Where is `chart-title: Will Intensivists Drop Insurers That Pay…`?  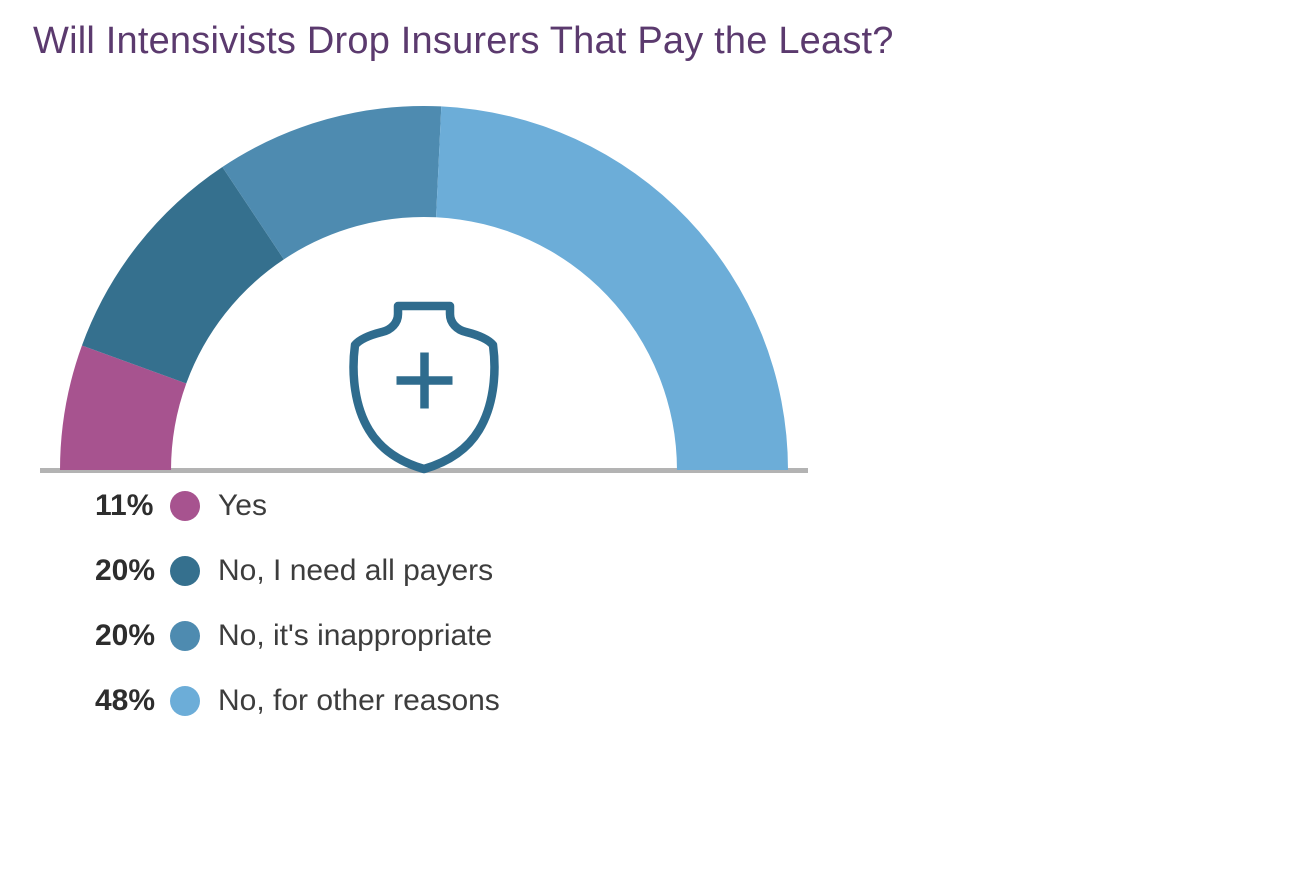
chart-title: Will Intensivists Drop Insurers That Pay… is located at coordinates (463, 41).